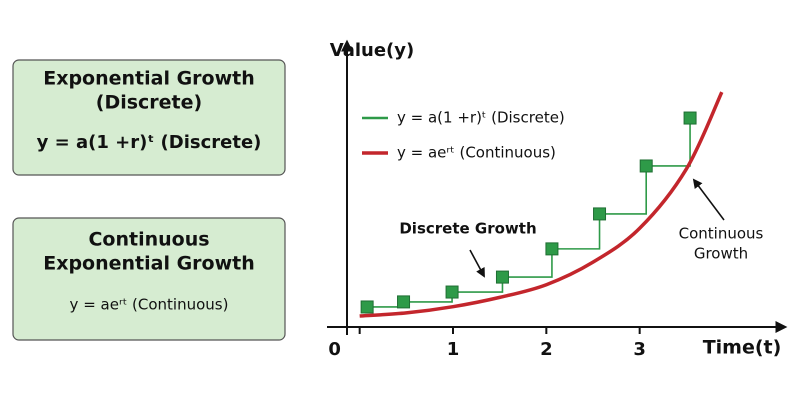 This screenshot has width=800, height=400. What do you see at coordinates (721, 254) in the screenshot?
I see `annotation: Growth` at bounding box center [721, 254].